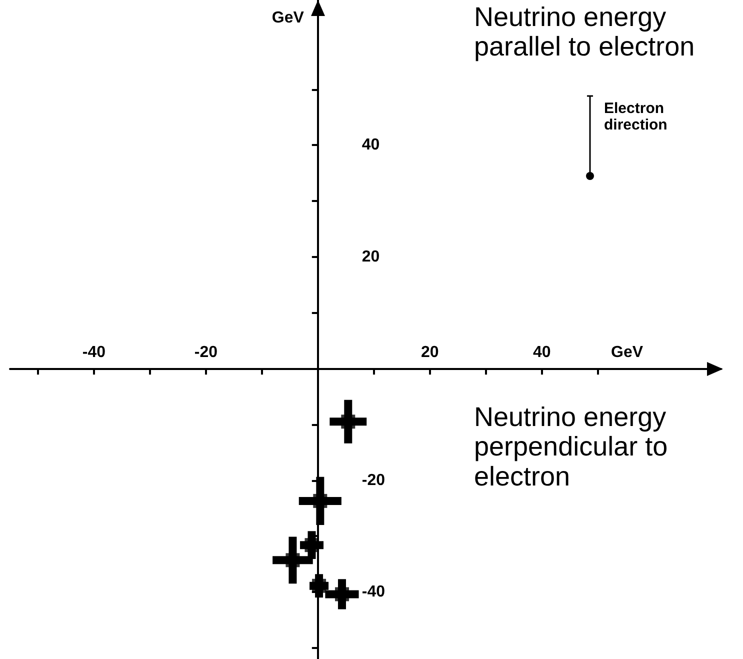 This screenshot has height=659, width=743. Describe the element at coordinates (571, 447) in the screenshot. I see `annotation: Neutrino energy perpendicular to electron` at that location.